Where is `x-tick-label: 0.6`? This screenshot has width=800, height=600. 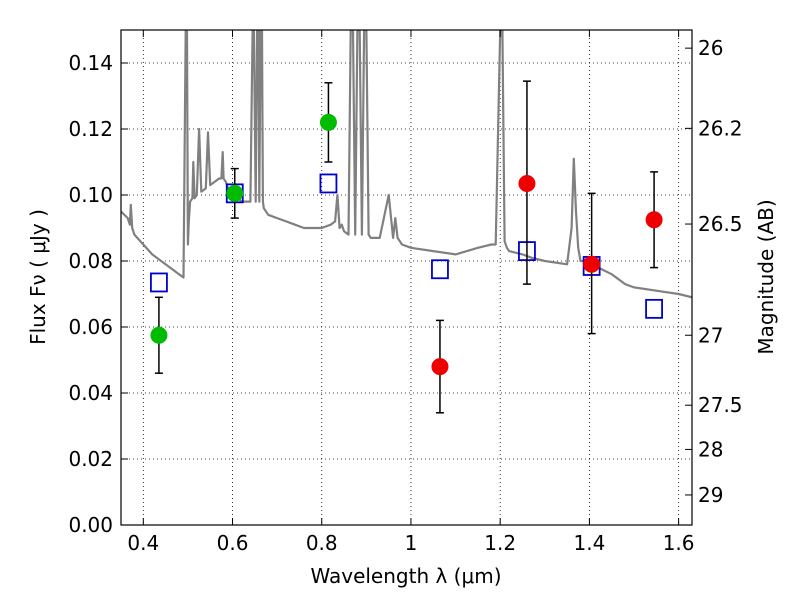 x-tick-label: 0.6 is located at coordinates (233, 543).